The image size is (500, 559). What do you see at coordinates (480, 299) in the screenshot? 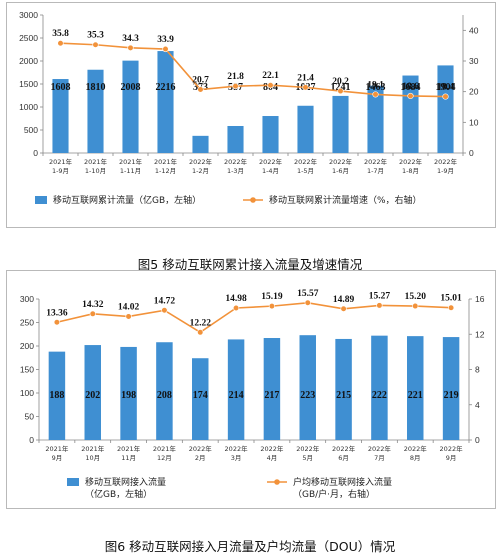
I see `right-tick-label: 16` at bounding box center [480, 299].